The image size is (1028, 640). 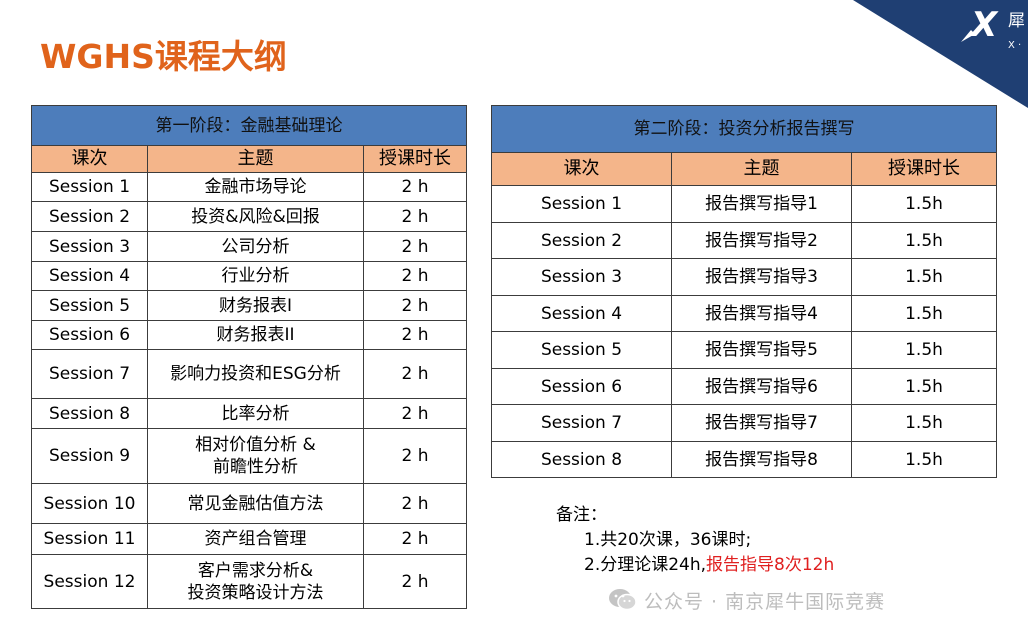 I want to click on notes-block: 备注： 1.共20次课，36课时; 2.分理论课24h,报告指导8次12h, so click(x=695, y=540).